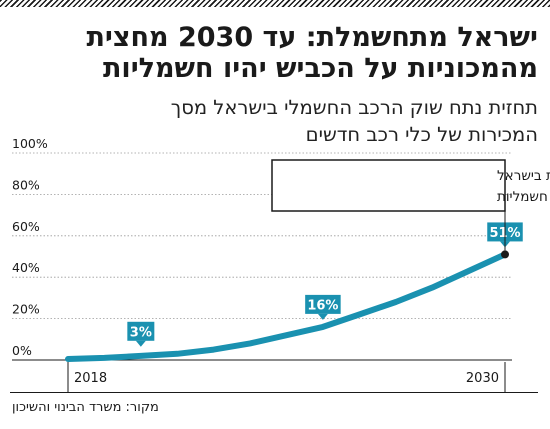 The image size is (550, 429). What do you see at coordinates (274, 392) in the screenshot?
I see `footer-divider` at bounding box center [274, 392].